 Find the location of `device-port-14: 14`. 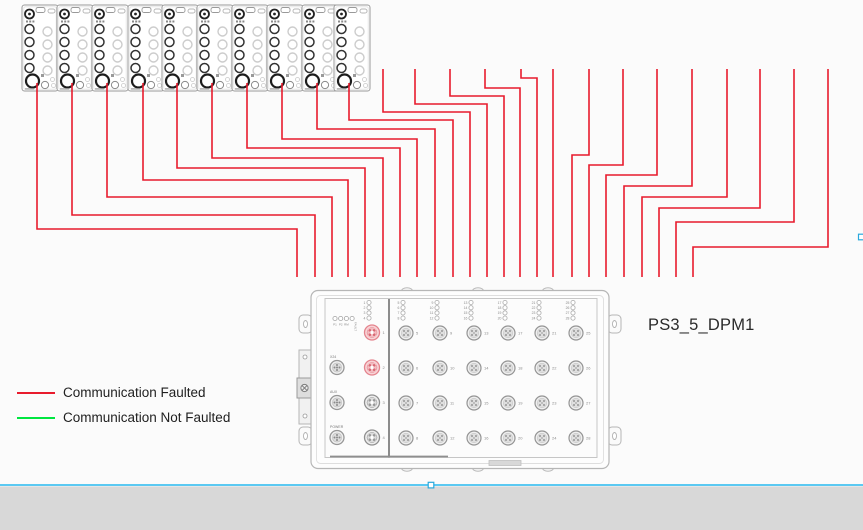

device-port-14: 14 is located at coordinates (477, 368).